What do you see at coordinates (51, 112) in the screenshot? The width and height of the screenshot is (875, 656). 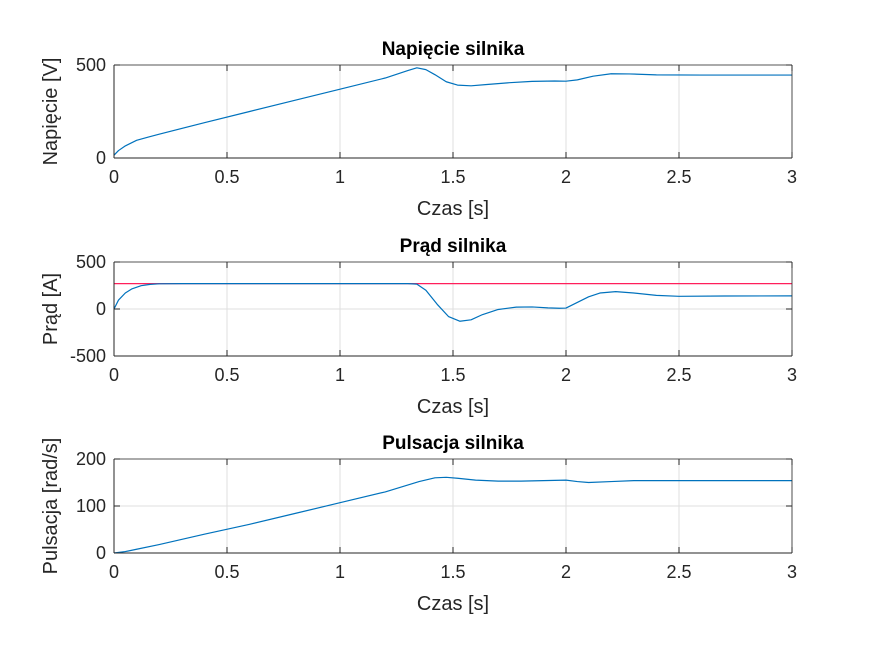 I see `y-axis-label: Napięcie [V]` at bounding box center [51, 112].